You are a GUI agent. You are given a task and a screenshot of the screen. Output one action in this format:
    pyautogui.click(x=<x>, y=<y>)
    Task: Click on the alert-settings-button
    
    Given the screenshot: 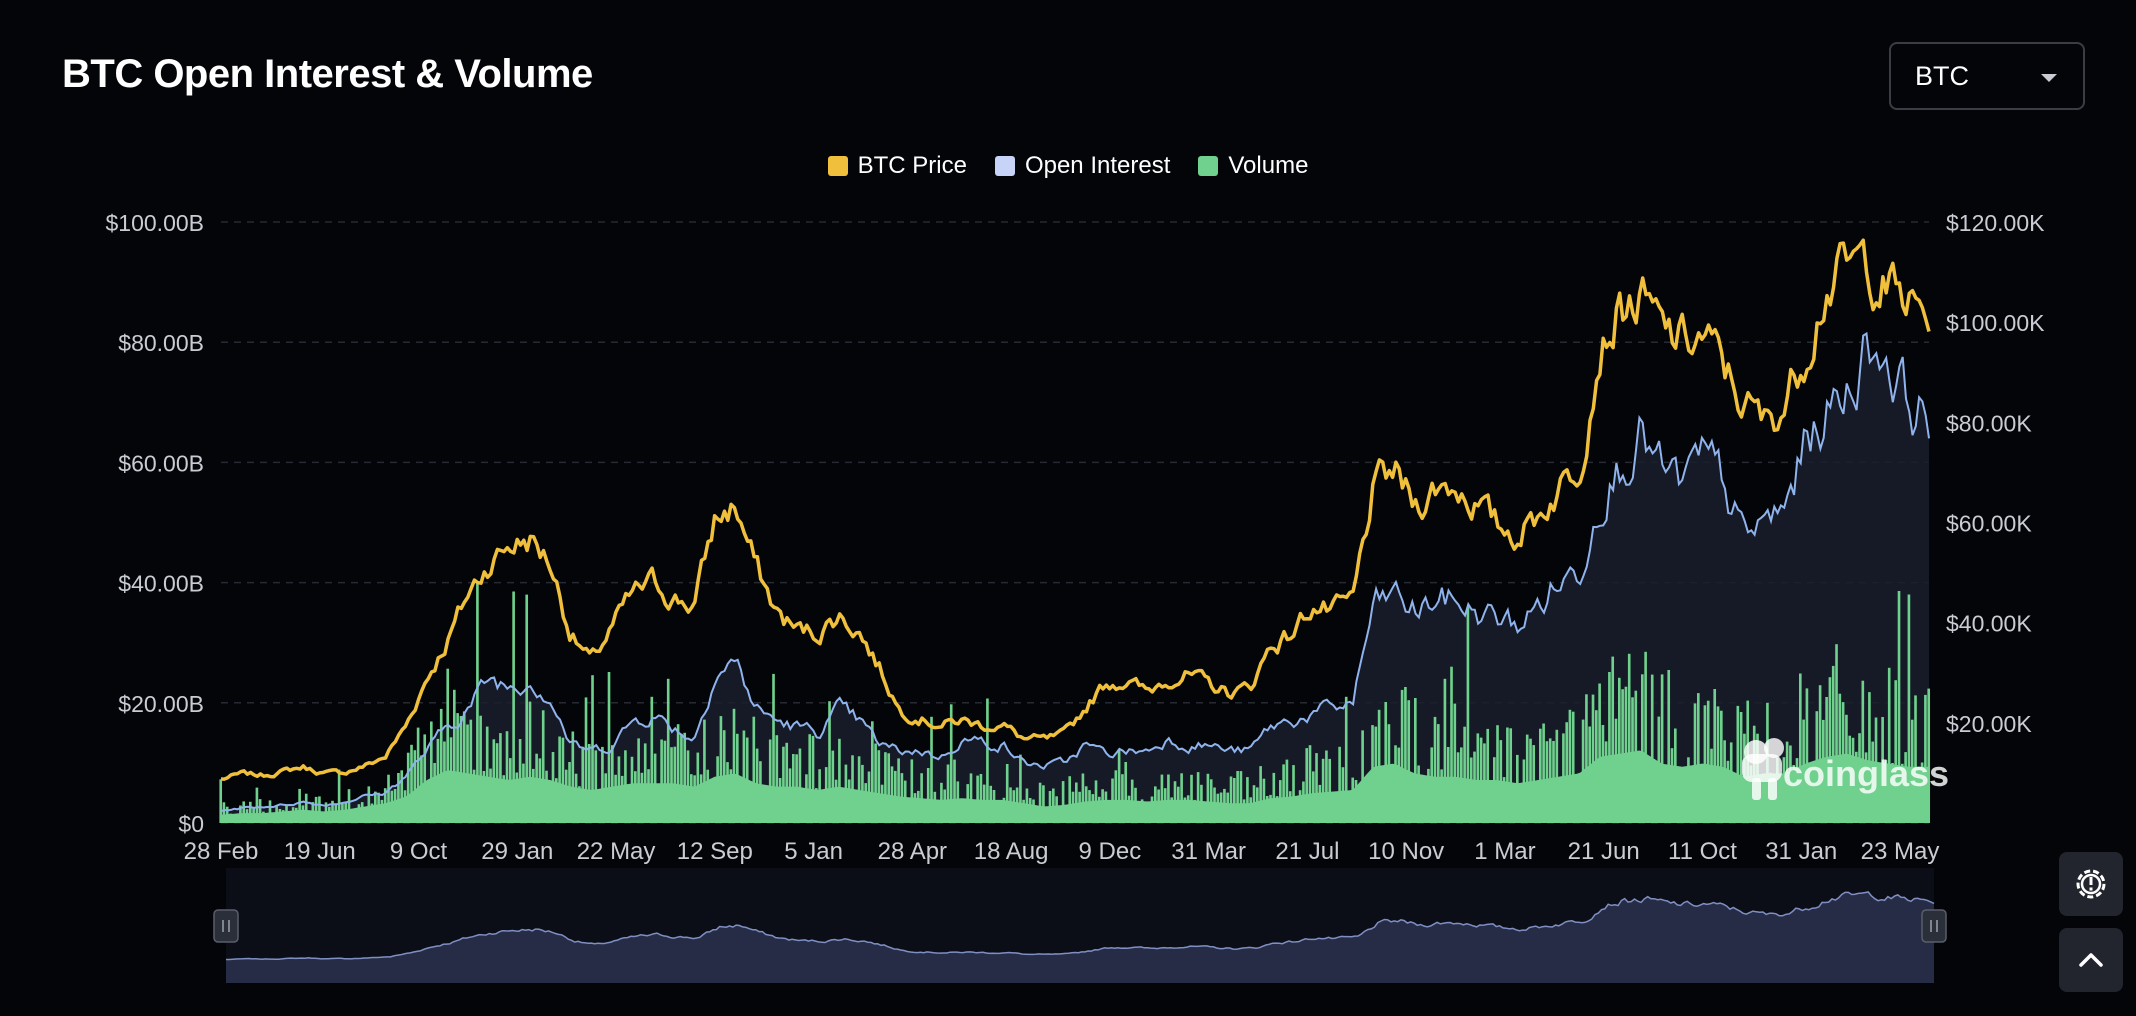 What is the action you would take?
    pyautogui.click(x=2091, y=884)
    